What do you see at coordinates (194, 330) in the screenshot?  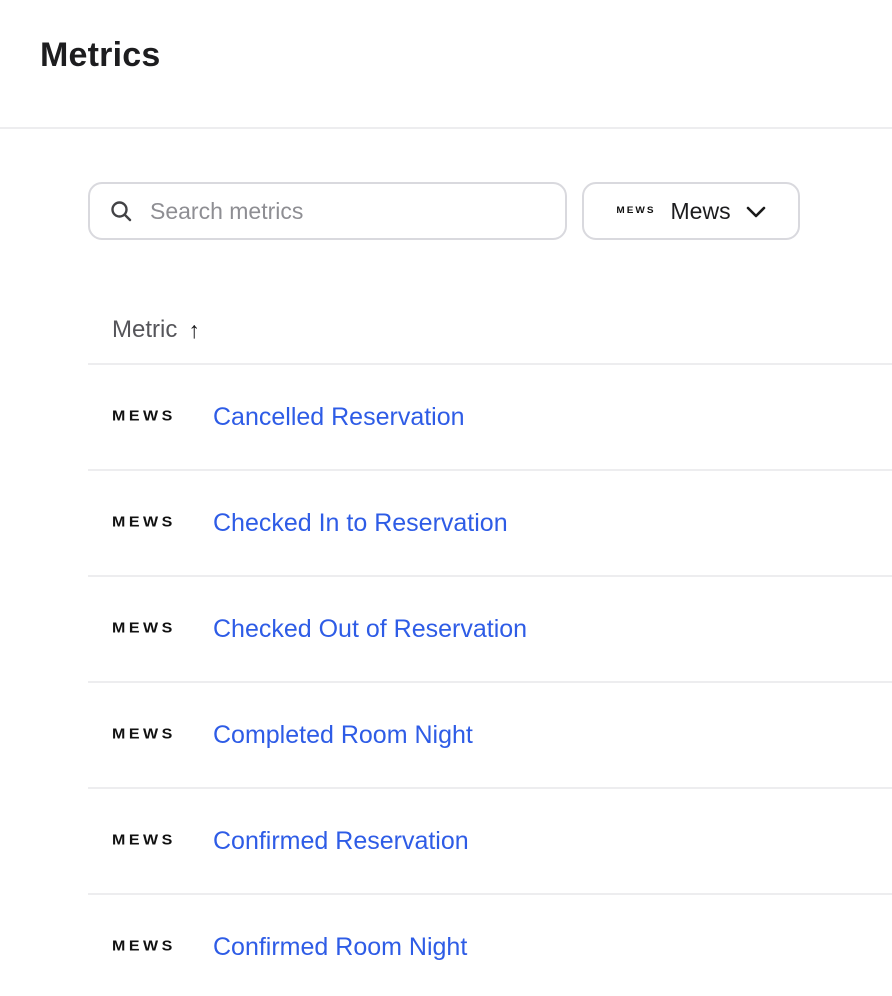 I see `sort-ascending-icon: ↑` at bounding box center [194, 330].